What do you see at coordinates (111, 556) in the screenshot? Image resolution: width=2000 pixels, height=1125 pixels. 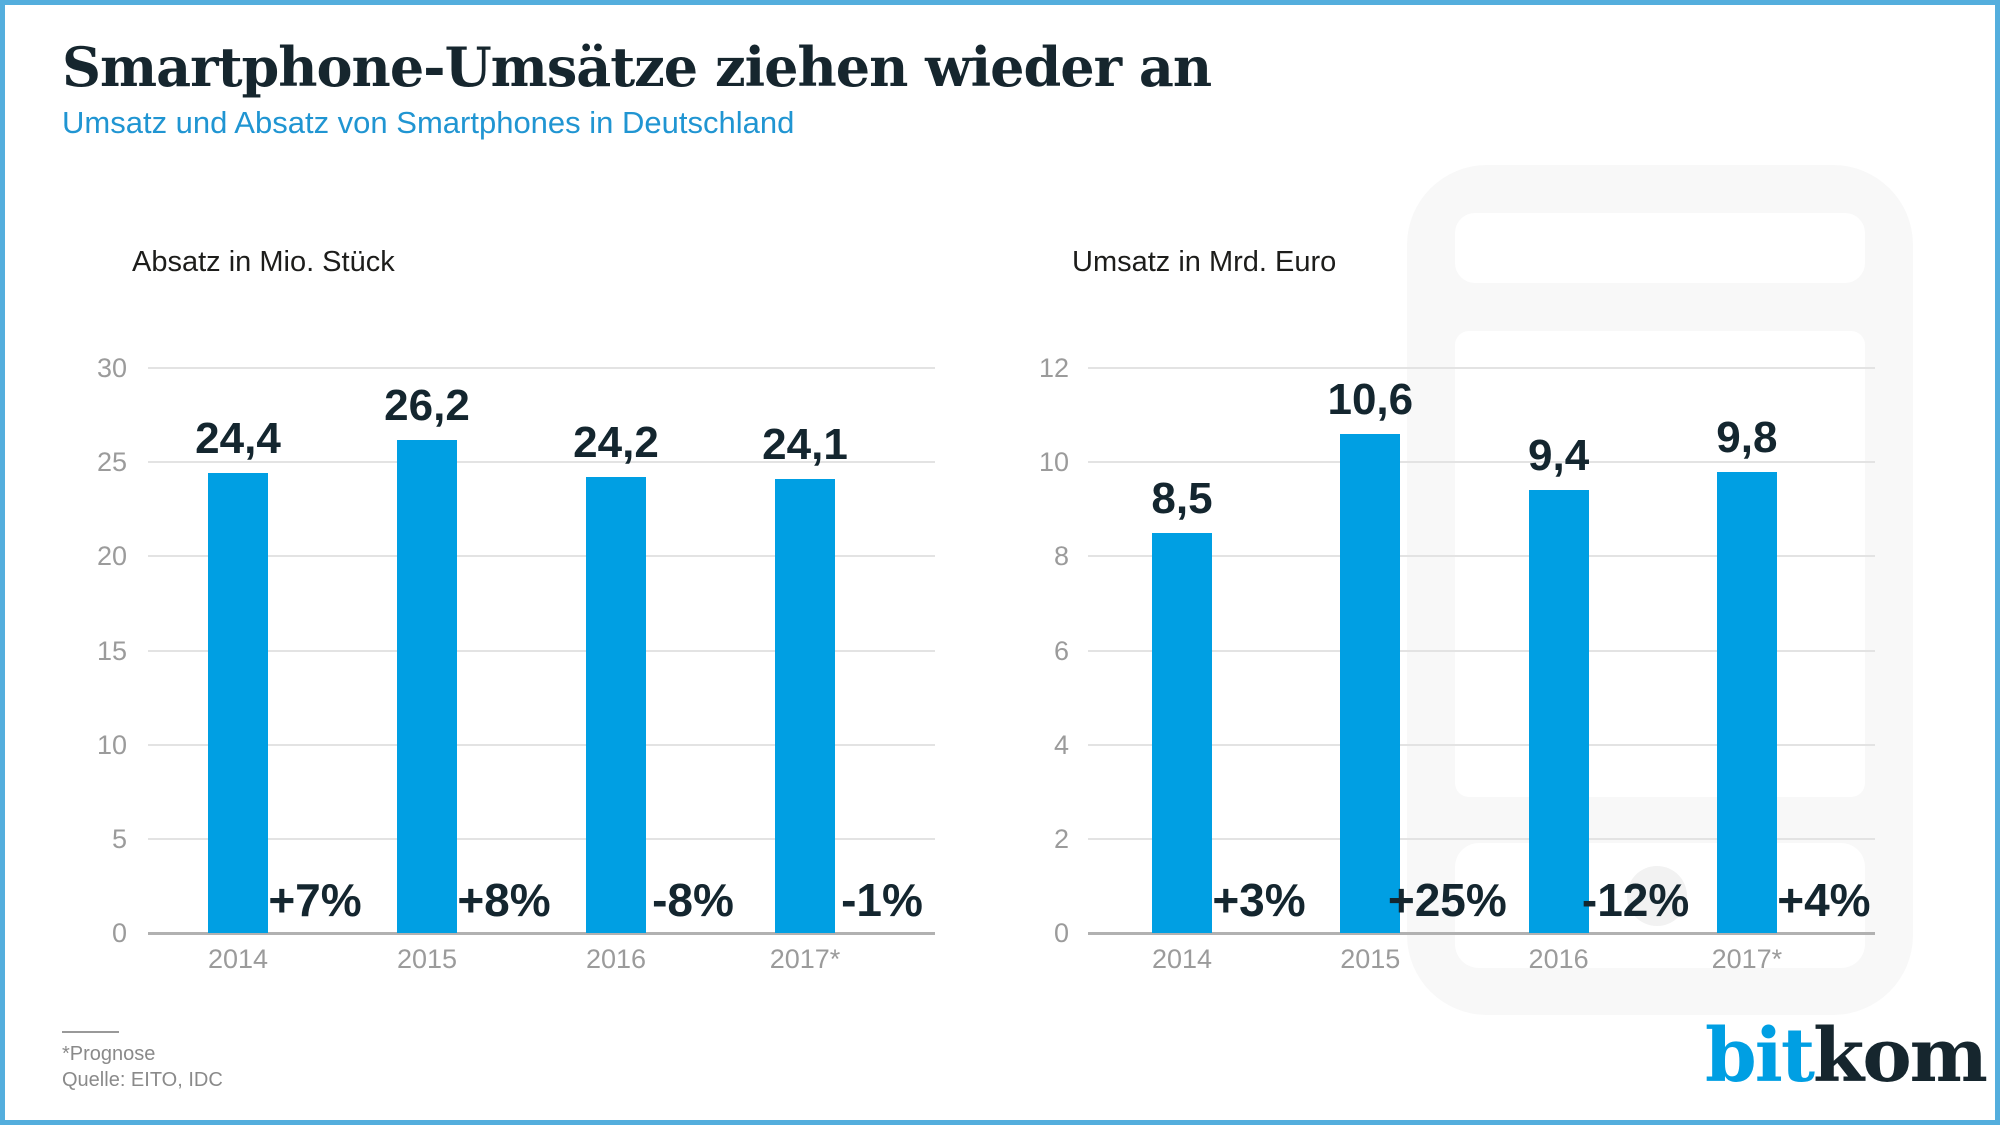 I see `y-tick-label: 20` at bounding box center [111, 556].